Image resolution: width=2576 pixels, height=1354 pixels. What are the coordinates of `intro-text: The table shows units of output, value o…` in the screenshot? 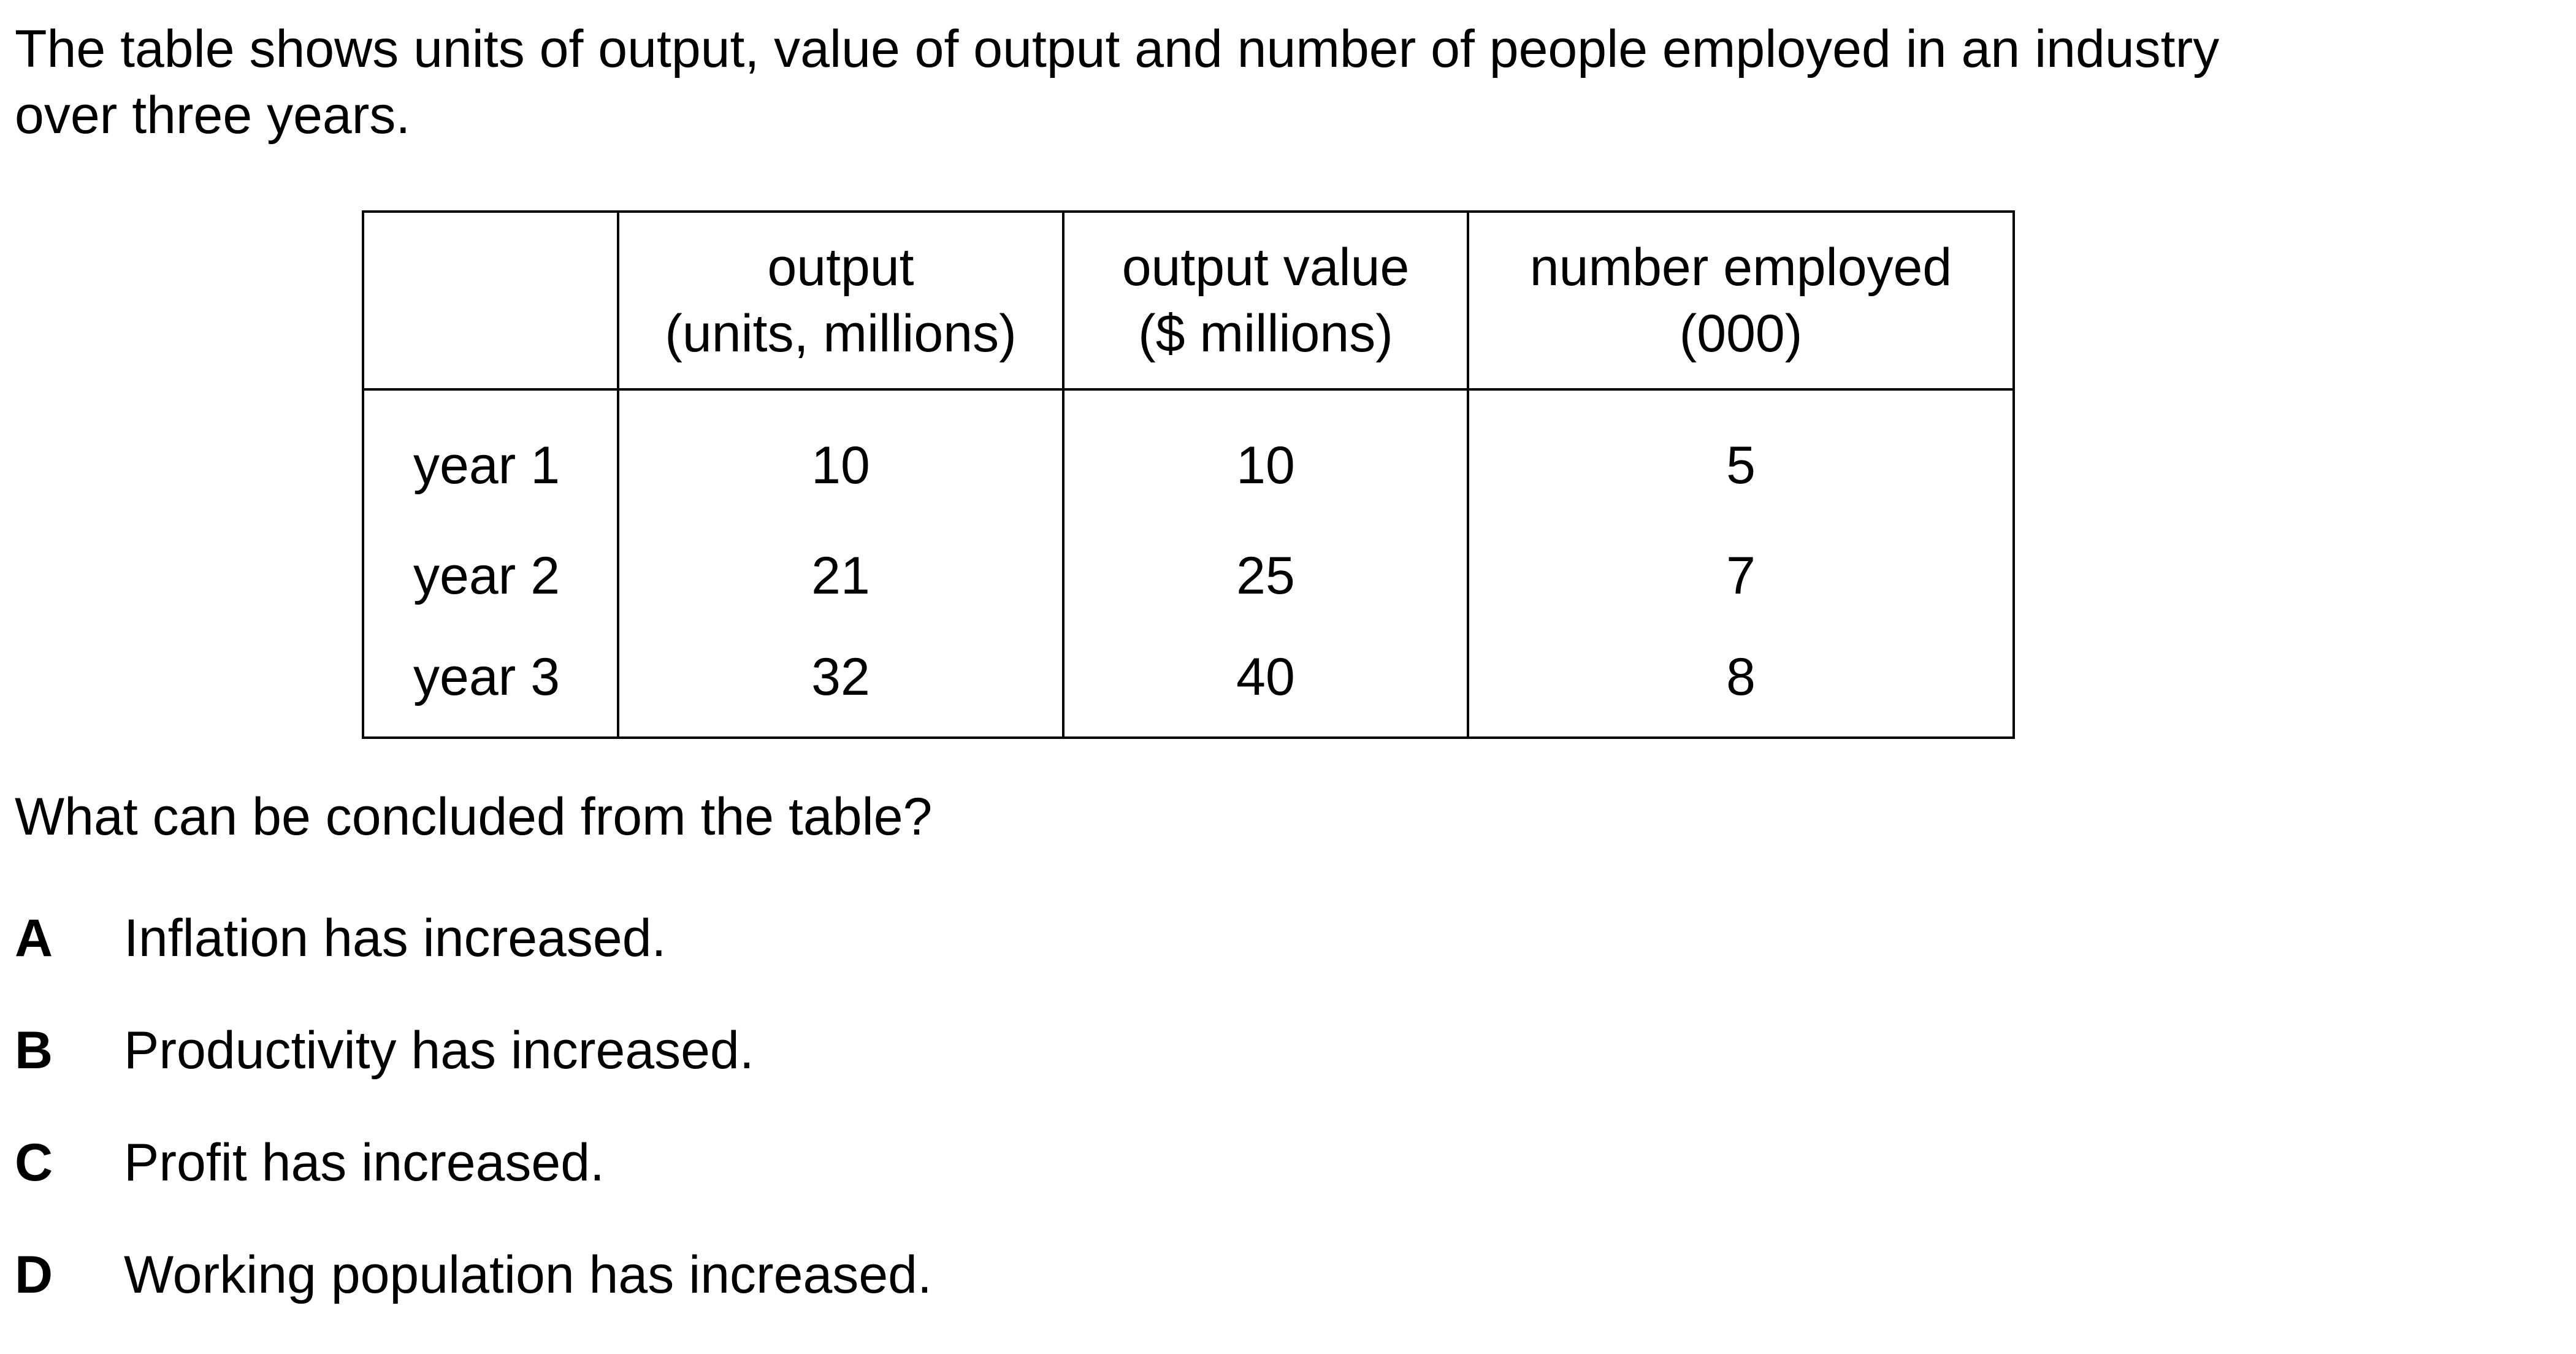 It's located at (1241, 82).